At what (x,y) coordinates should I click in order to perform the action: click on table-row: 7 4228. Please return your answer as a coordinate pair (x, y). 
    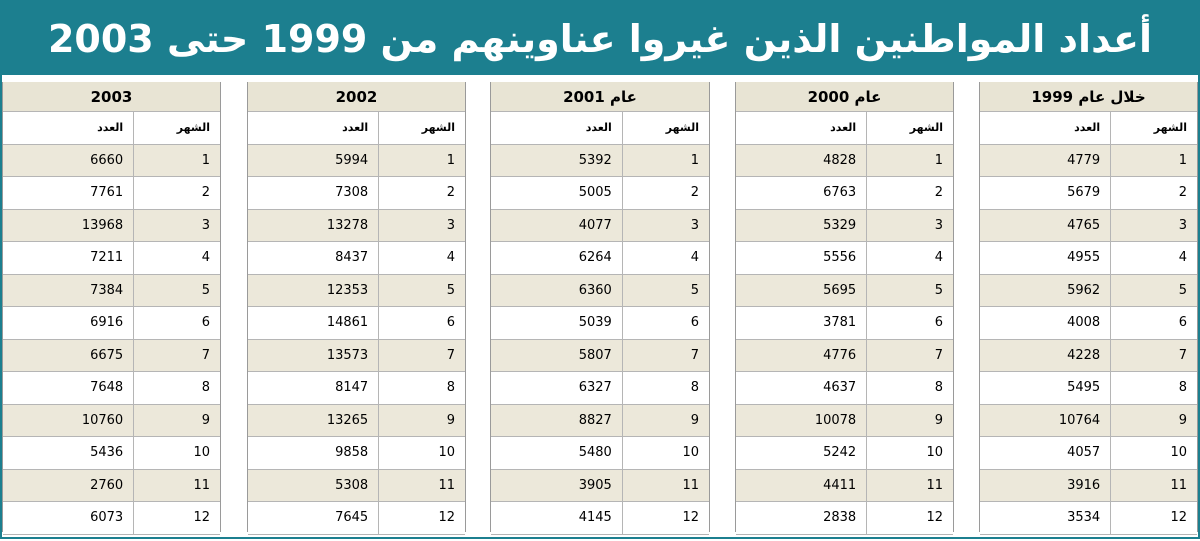
    Looking at the image, I should click on (1088, 355).